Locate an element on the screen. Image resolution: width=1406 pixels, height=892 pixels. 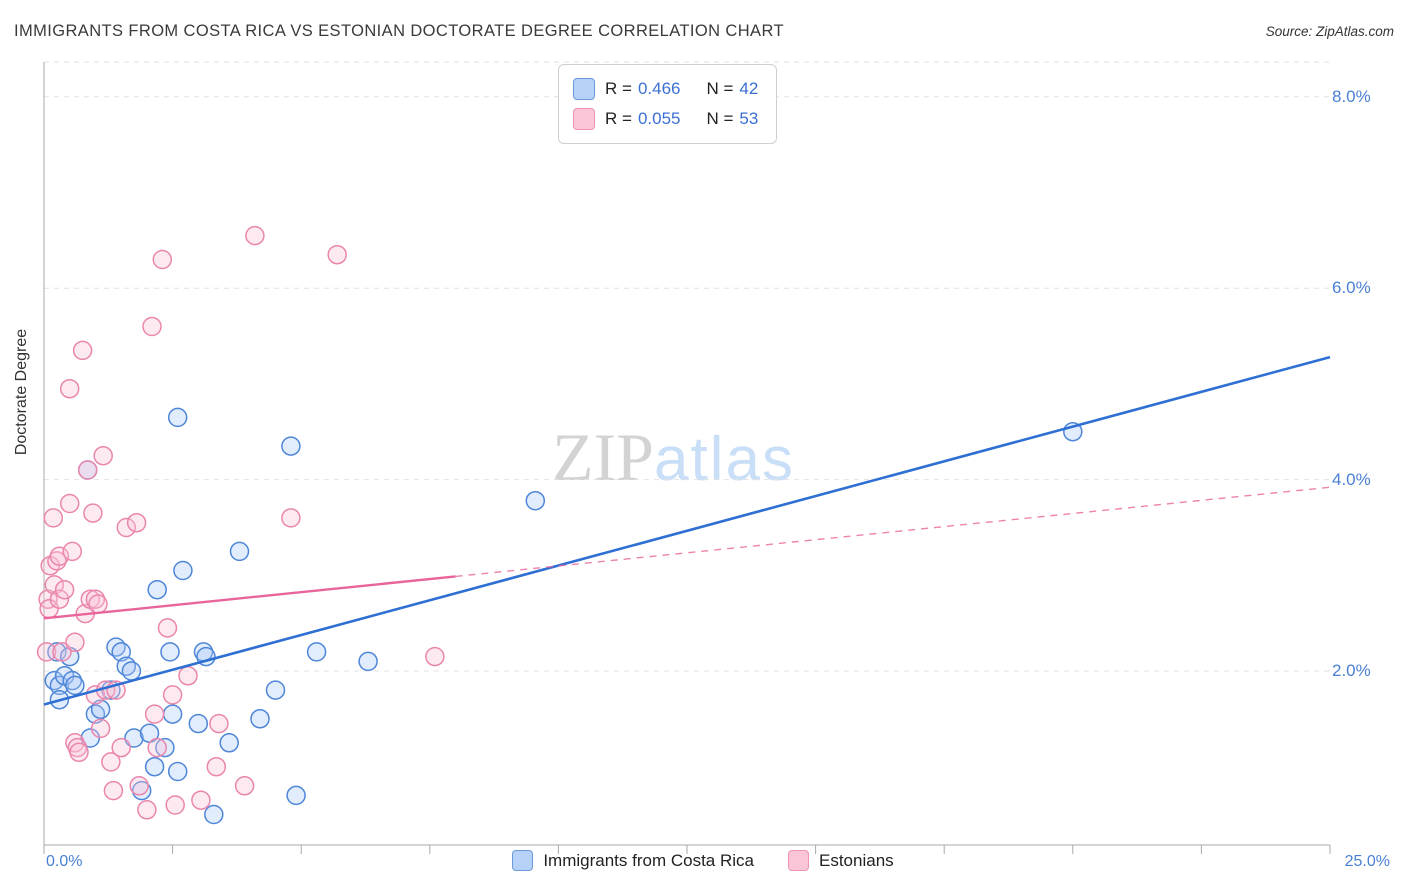
legend-row-costa-rica: R = 0.466 N = 42 is located at coordinates (665, 89).